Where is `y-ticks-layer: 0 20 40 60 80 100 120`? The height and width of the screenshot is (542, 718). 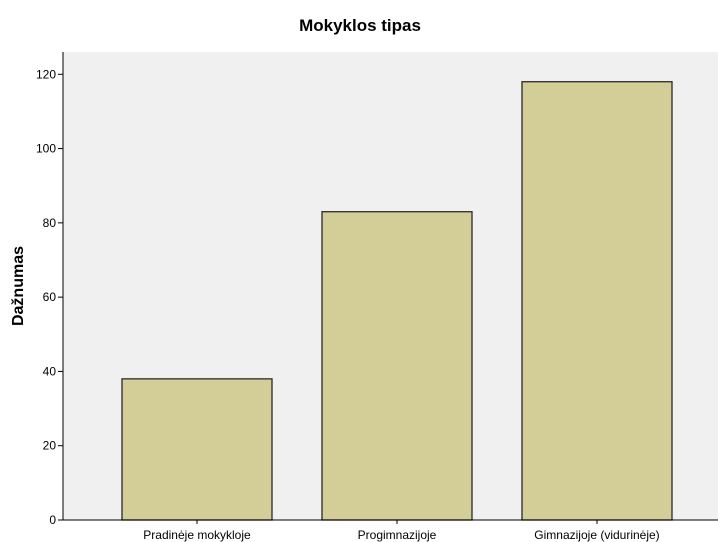 y-ticks-layer: 0 20 40 60 80 100 120 is located at coordinates (49, 297).